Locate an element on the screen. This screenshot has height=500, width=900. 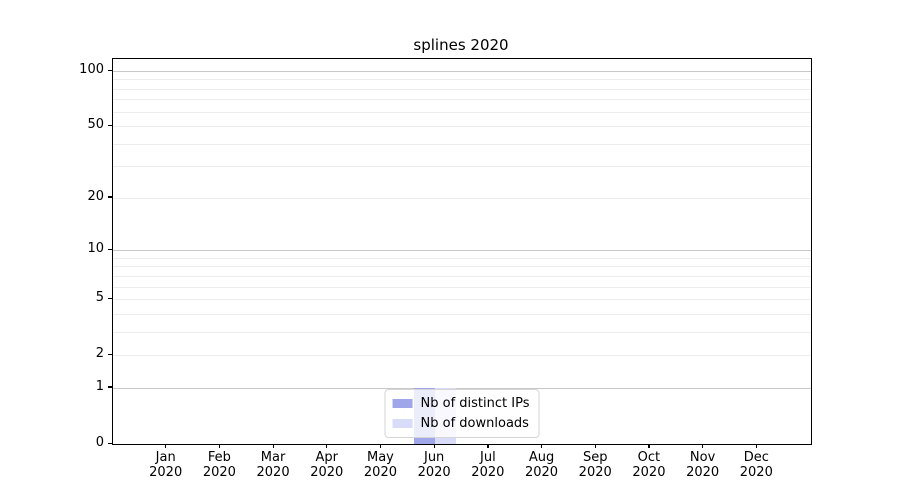
legend-item-downloads: Nb of downloads is located at coordinates (461, 423).